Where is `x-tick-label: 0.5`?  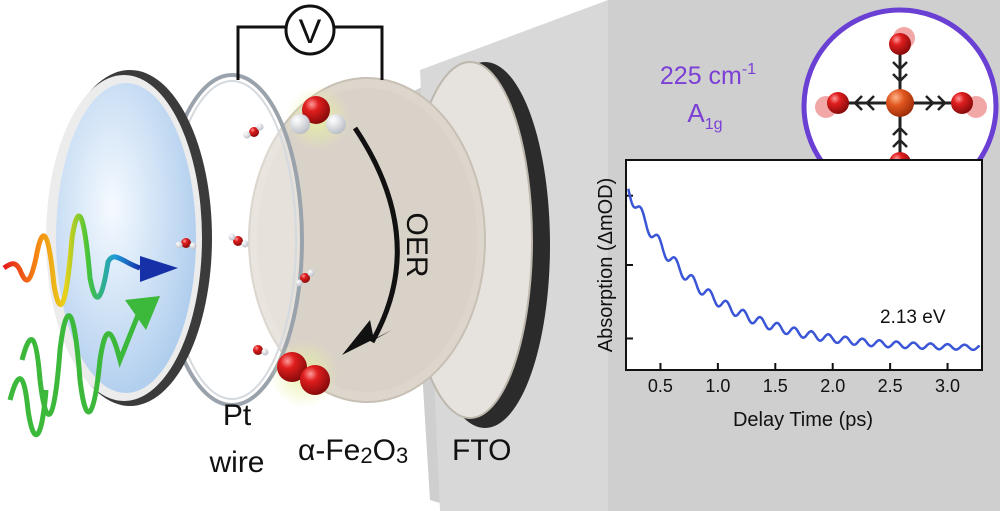 x-tick-label: 0.5 is located at coordinates (660, 386).